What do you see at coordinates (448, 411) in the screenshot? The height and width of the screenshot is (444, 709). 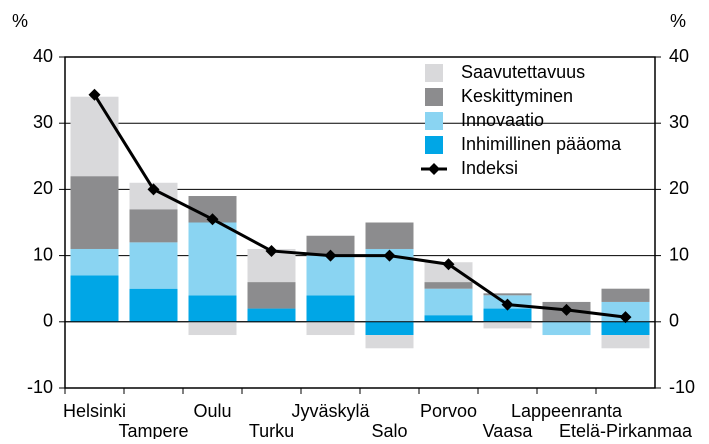 I see `x-tick-label: Porvoo` at bounding box center [448, 411].